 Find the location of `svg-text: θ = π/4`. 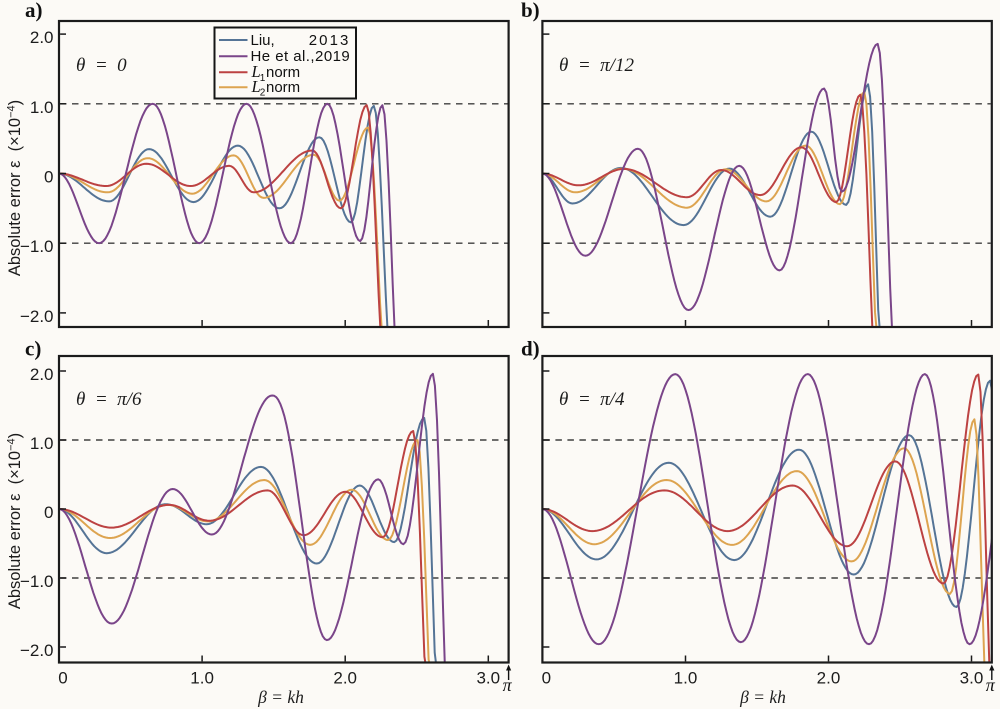

svg-text: θ = π/4 is located at coordinates (592, 399).